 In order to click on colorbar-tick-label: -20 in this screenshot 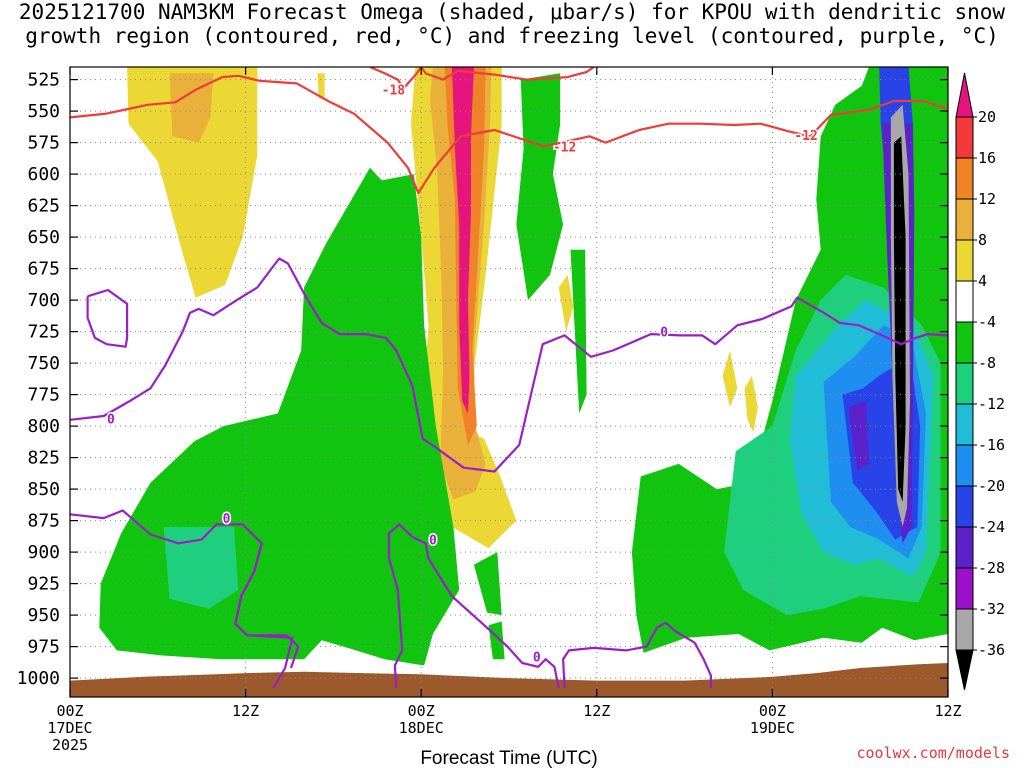, I will do `click(991, 486)`.